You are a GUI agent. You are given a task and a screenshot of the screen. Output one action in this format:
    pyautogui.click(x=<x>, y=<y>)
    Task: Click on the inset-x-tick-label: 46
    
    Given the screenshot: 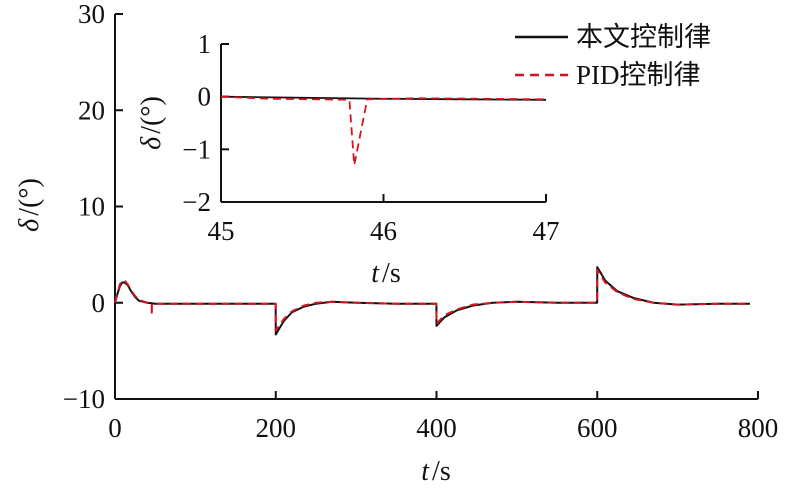 What is the action you would take?
    pyautogui.click(x=383, y=231)
    